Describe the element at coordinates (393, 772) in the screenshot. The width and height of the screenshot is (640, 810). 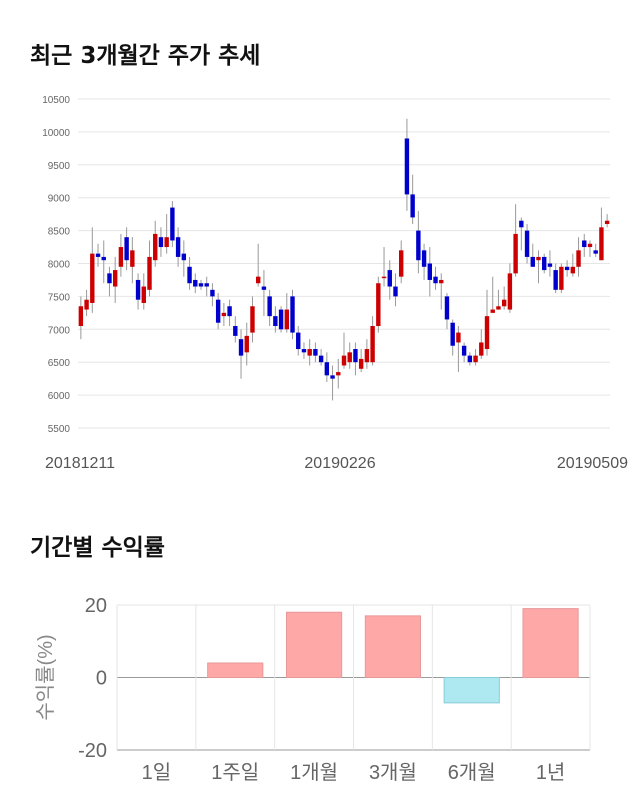
I see `x-tick-label: 3개월` at that location.